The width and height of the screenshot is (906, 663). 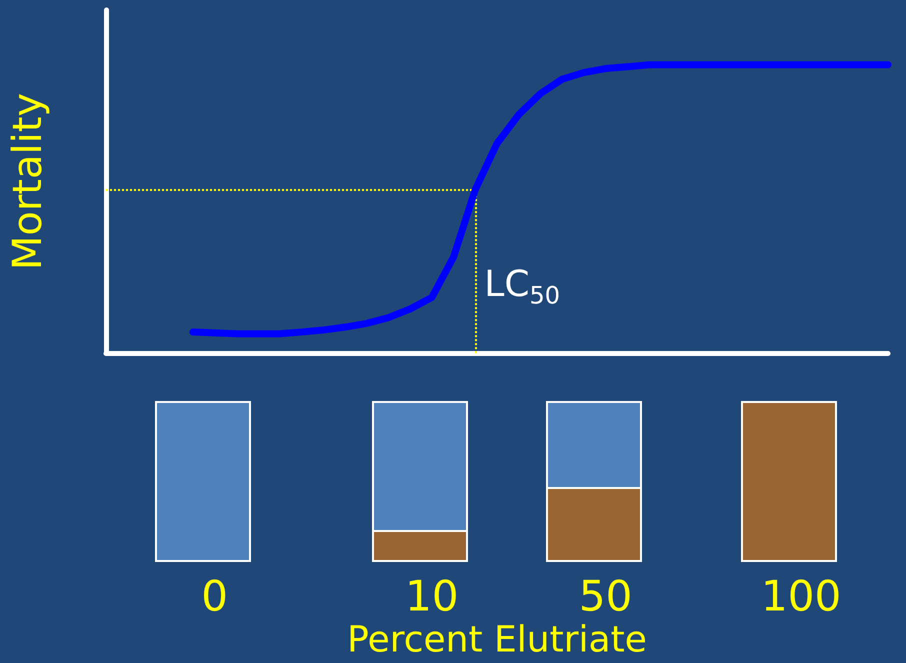 I want to click on x-tick-label: 100, so click(x=801, y=596).